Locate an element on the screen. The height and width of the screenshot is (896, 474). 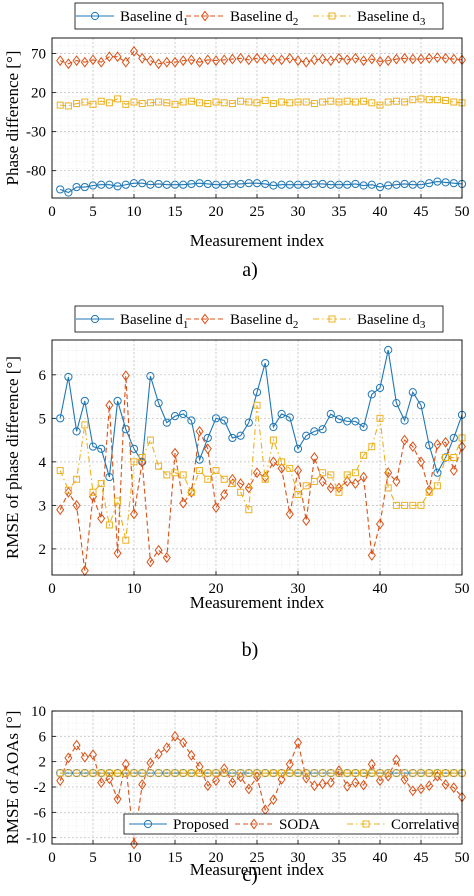
y-tick-label: 5 is located at coordinates (43, 419).